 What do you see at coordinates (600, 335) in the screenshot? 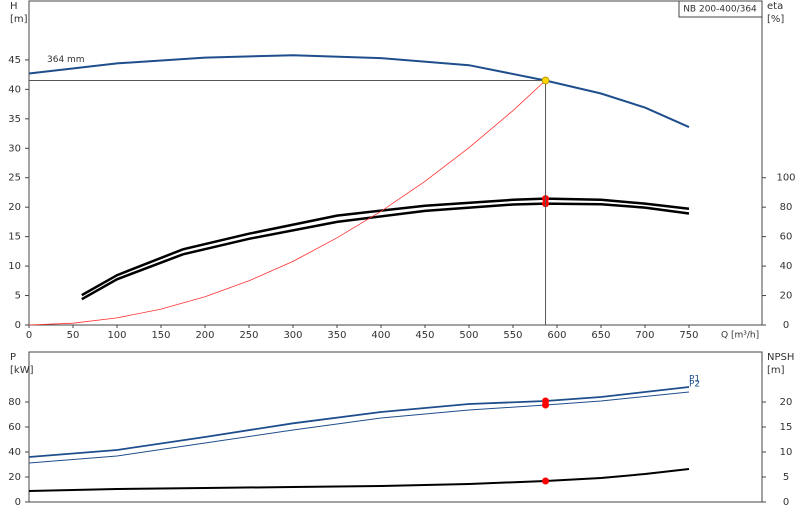
I see `x-tick-label: 650` at bounding box center [600, 335].